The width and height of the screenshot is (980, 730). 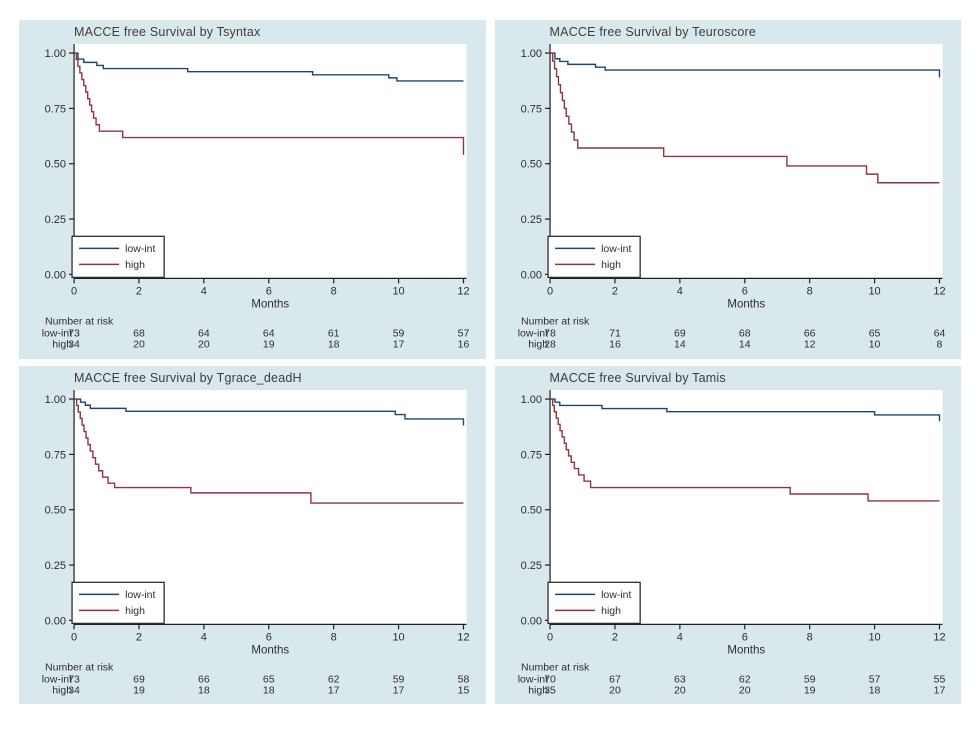 I want to click on risk-value: 67, so click(x=615, y=679).